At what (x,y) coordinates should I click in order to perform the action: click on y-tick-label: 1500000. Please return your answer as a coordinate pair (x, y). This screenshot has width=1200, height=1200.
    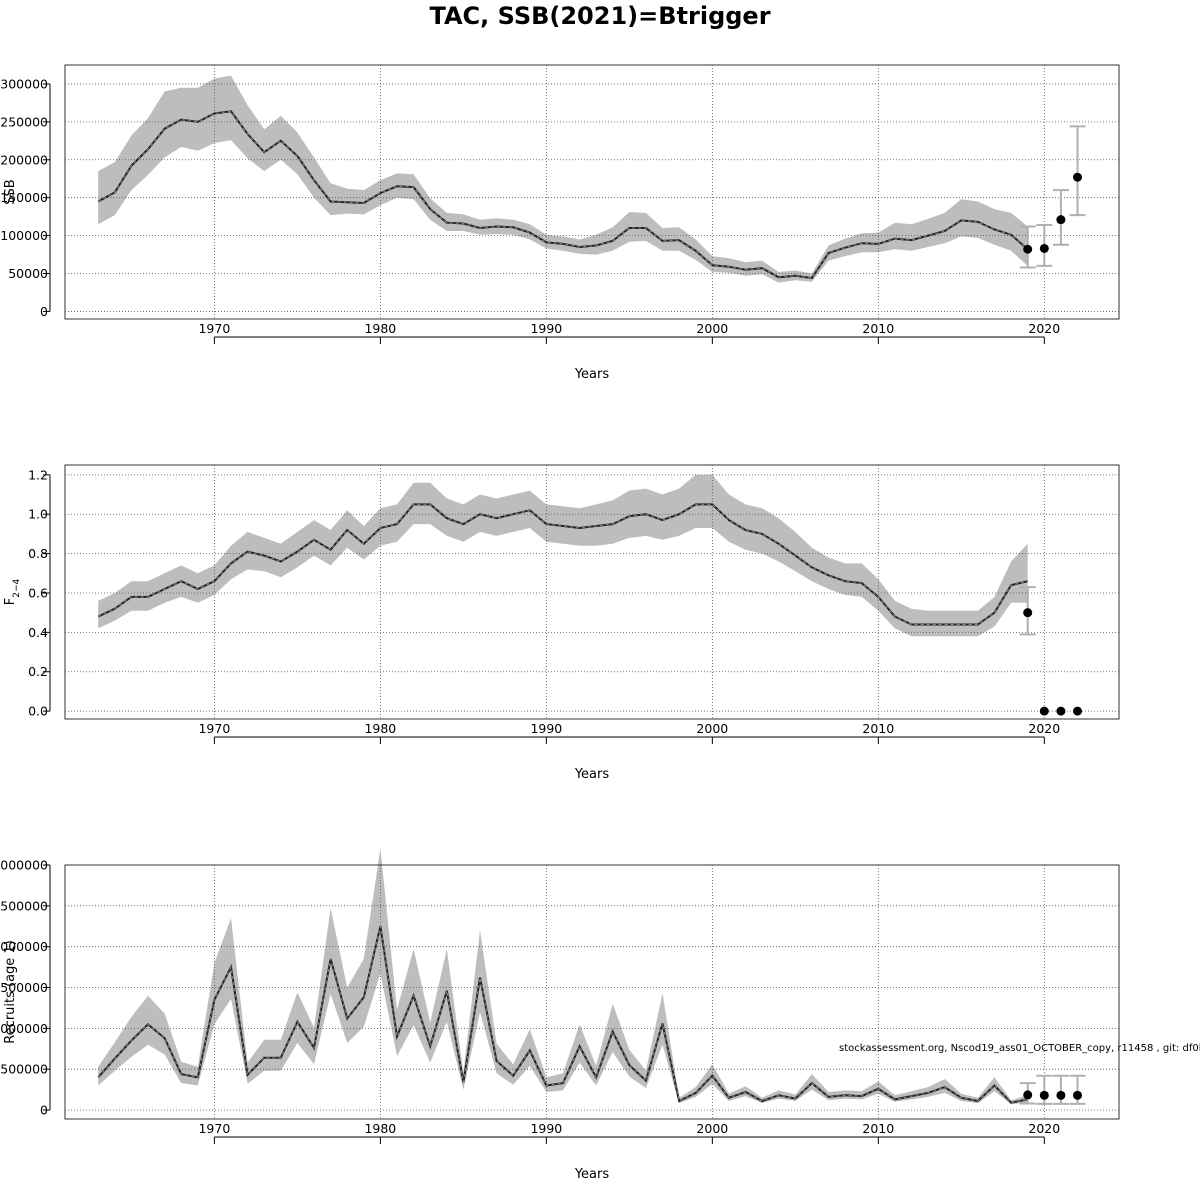
    Looking at the image, I should click on (24, 987).